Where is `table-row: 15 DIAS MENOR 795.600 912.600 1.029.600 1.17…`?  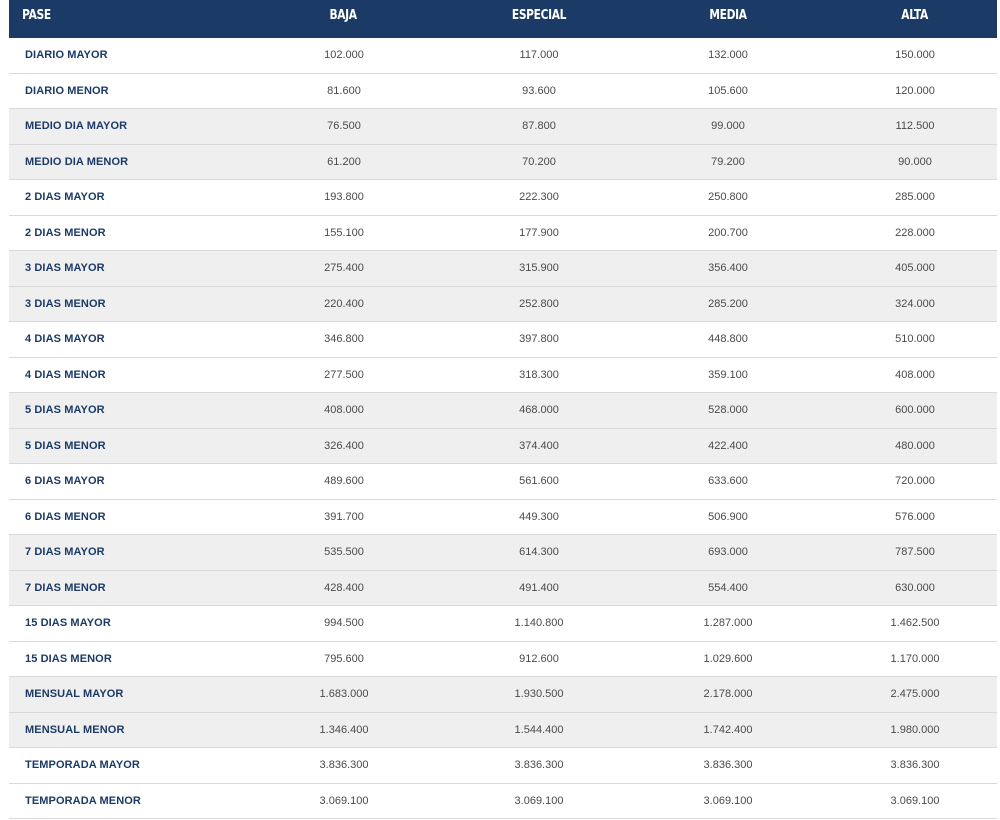
table-row: 15 DIAS MENOR 795.600 912.600 1.029.600 1.17… is located at coordinates (503, 659).